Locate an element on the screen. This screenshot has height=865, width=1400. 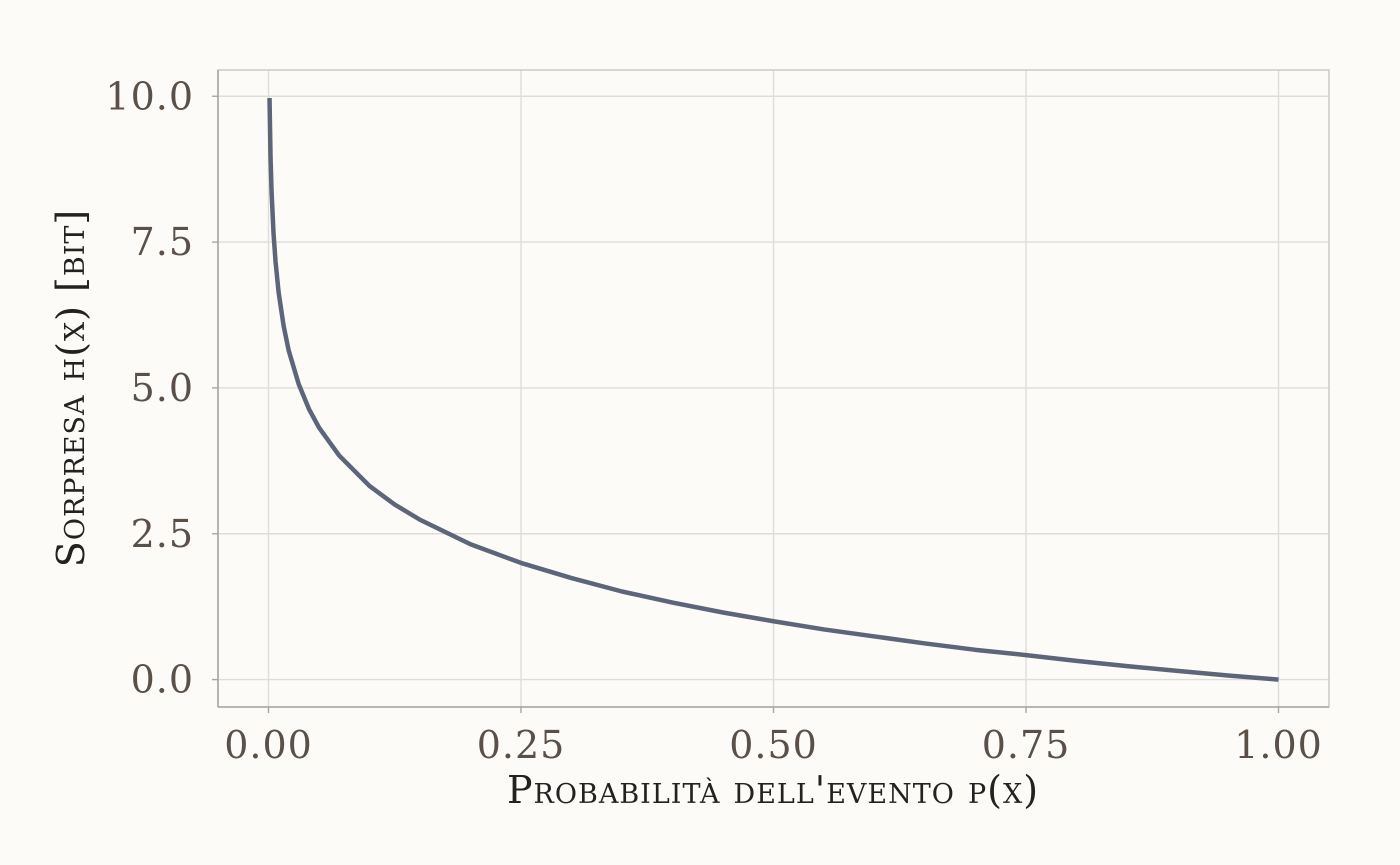
x-tick-label-2: 0.50 is located at coordinates (773, 745).